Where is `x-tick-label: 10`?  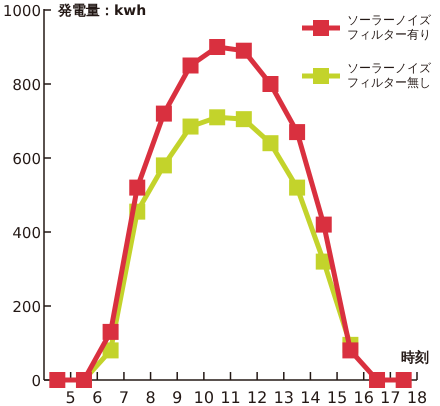
x-tick-label: 10 is located at coordinates (204, 397).